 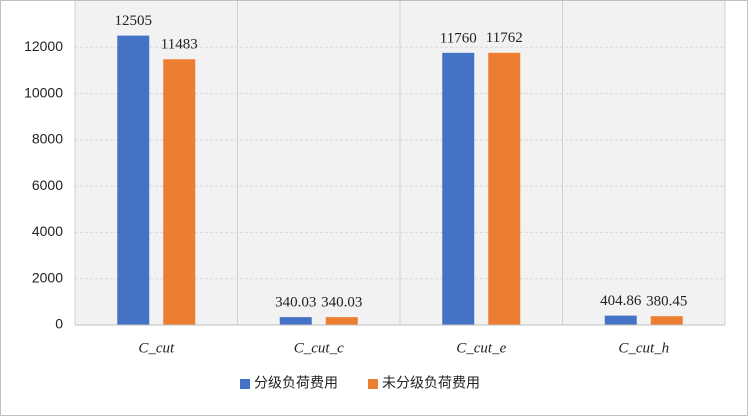 What do you see at coordinates (481, 348) in the screenshot?
I see `x-tick-label: C_cut_e` at bounding box center [481, 348].